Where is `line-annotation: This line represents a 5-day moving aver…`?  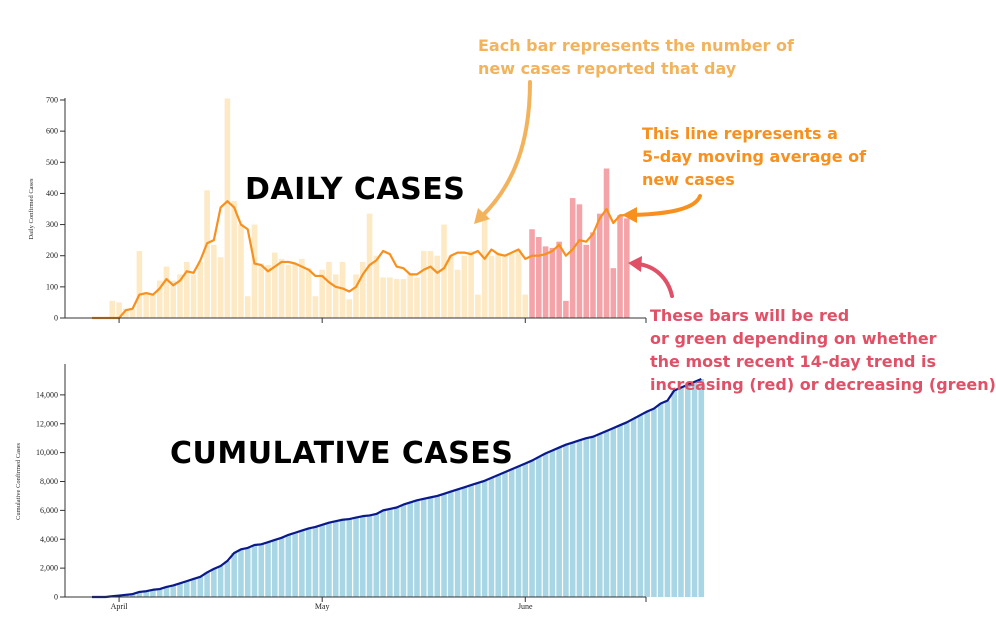 line-annotation: This line represents a 5-day moving aver… is located at coordinates (754, 156).